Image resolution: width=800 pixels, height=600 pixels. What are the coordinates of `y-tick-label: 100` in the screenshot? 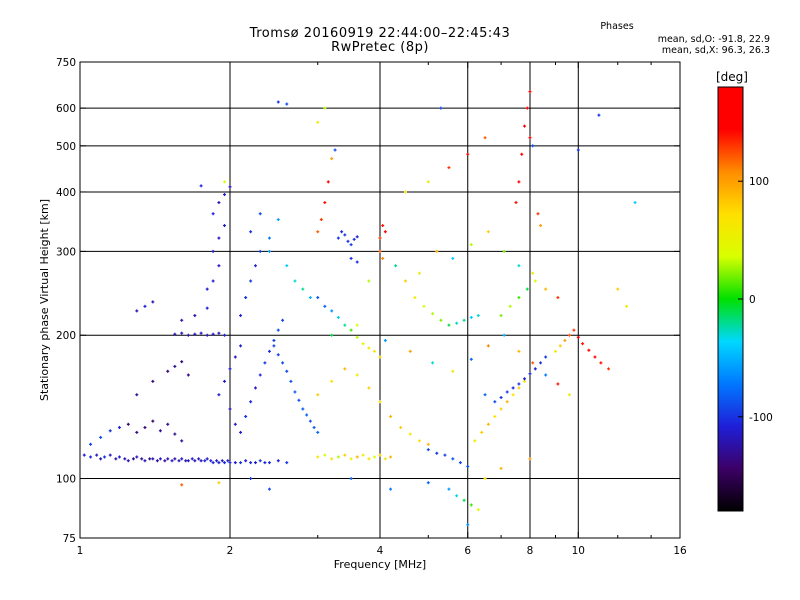 It's located at (66, 480).